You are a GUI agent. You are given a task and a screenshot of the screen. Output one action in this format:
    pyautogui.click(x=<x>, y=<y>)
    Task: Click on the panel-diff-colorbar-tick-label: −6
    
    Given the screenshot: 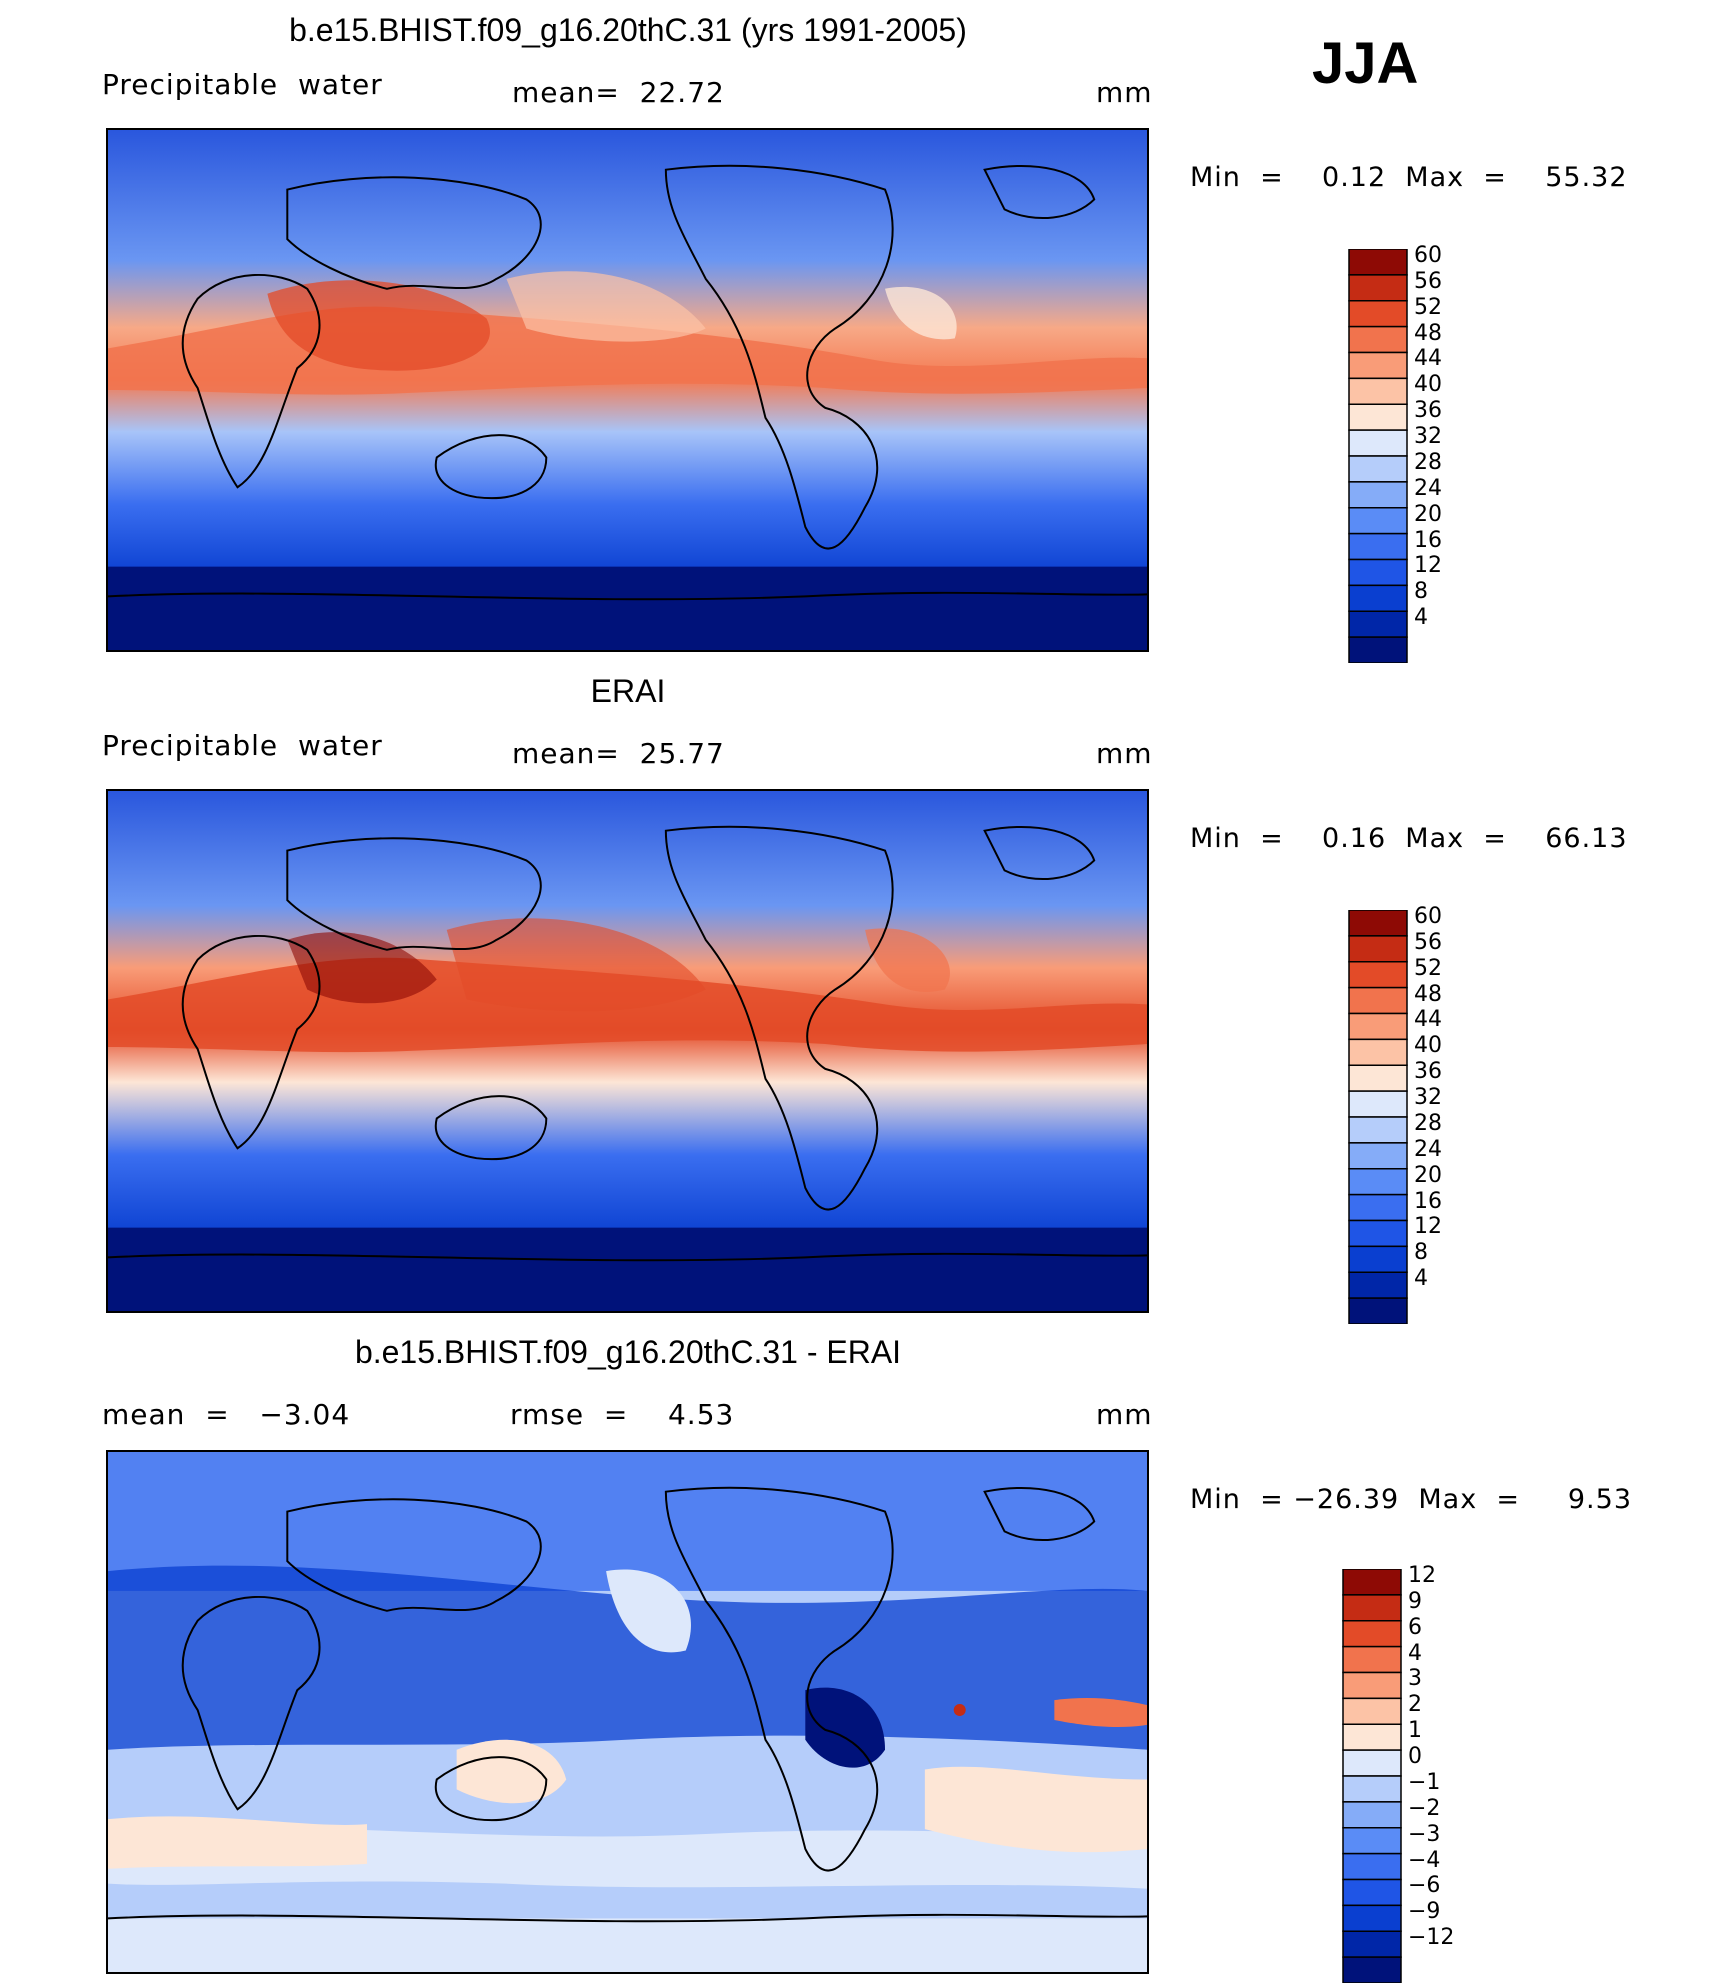 What is the action you would take?
    pyautogui.click(x=1424, y=1886)
    